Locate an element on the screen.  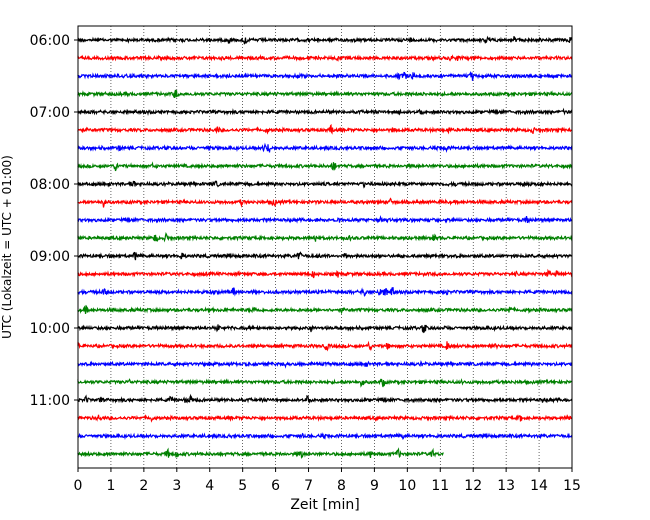
x-tick-label: 12 is located at coordinates (473, 486).